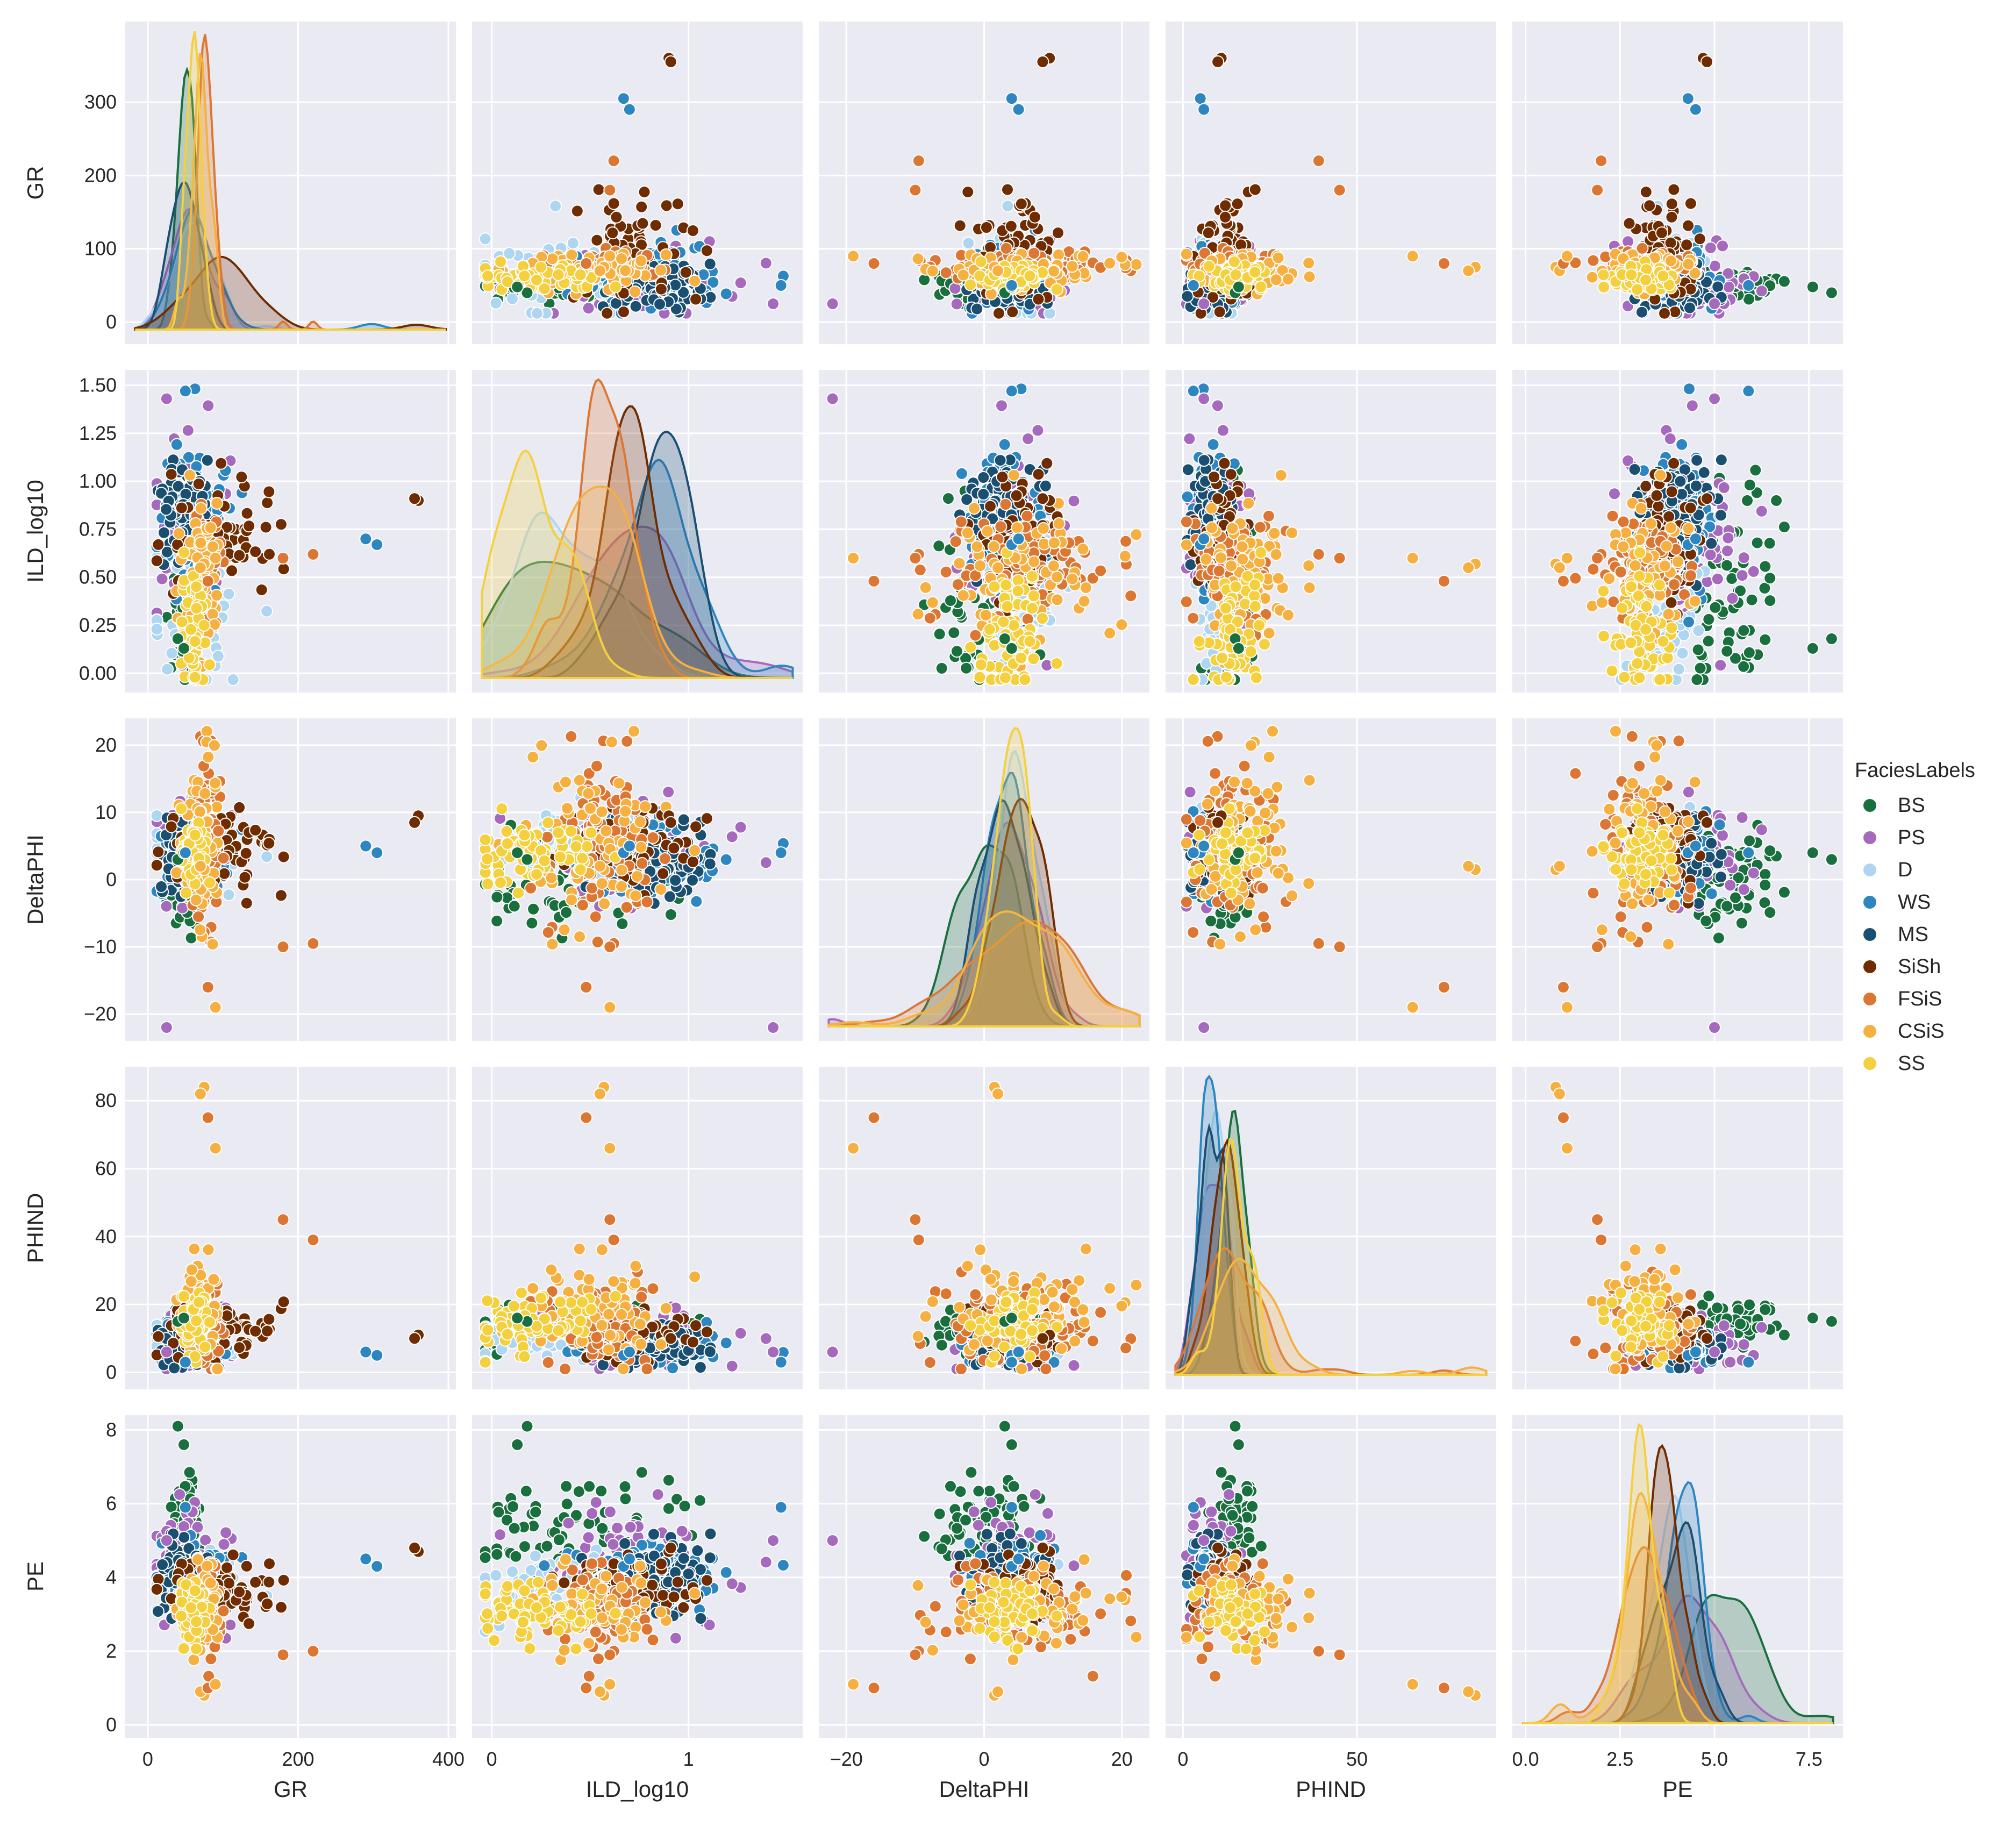 The image size is (2015, 1848). I want to click on kde-SS, so click(290, 181).